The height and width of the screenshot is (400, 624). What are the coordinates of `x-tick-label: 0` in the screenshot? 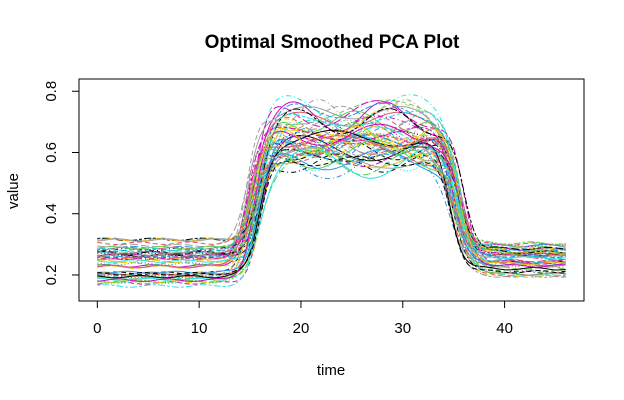 It's located at (97, 328).